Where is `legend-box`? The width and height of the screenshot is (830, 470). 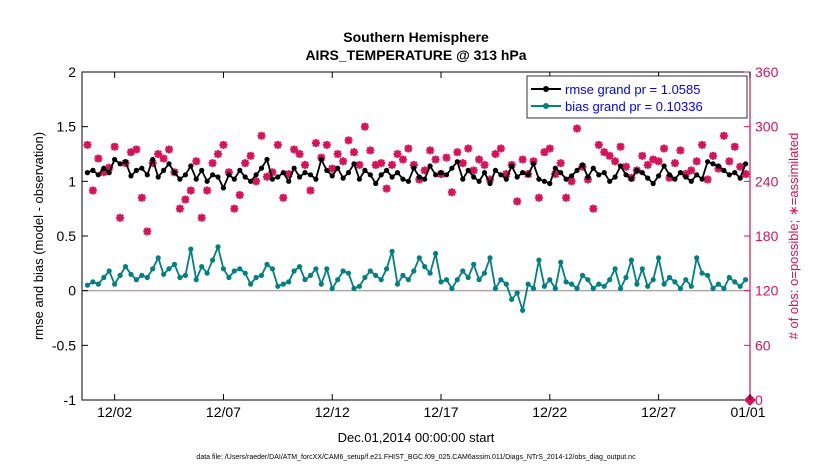
legend-box is located at coordinates (637, 97).